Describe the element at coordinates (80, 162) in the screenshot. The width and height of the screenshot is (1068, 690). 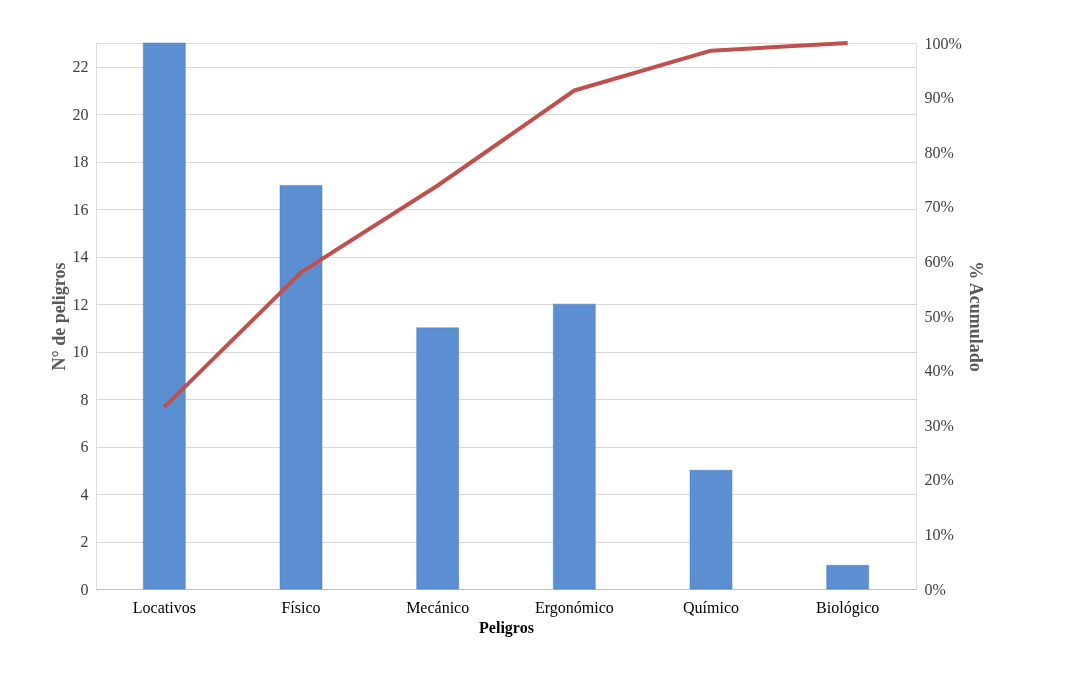
I see `y-tick-label: 18` at that location.